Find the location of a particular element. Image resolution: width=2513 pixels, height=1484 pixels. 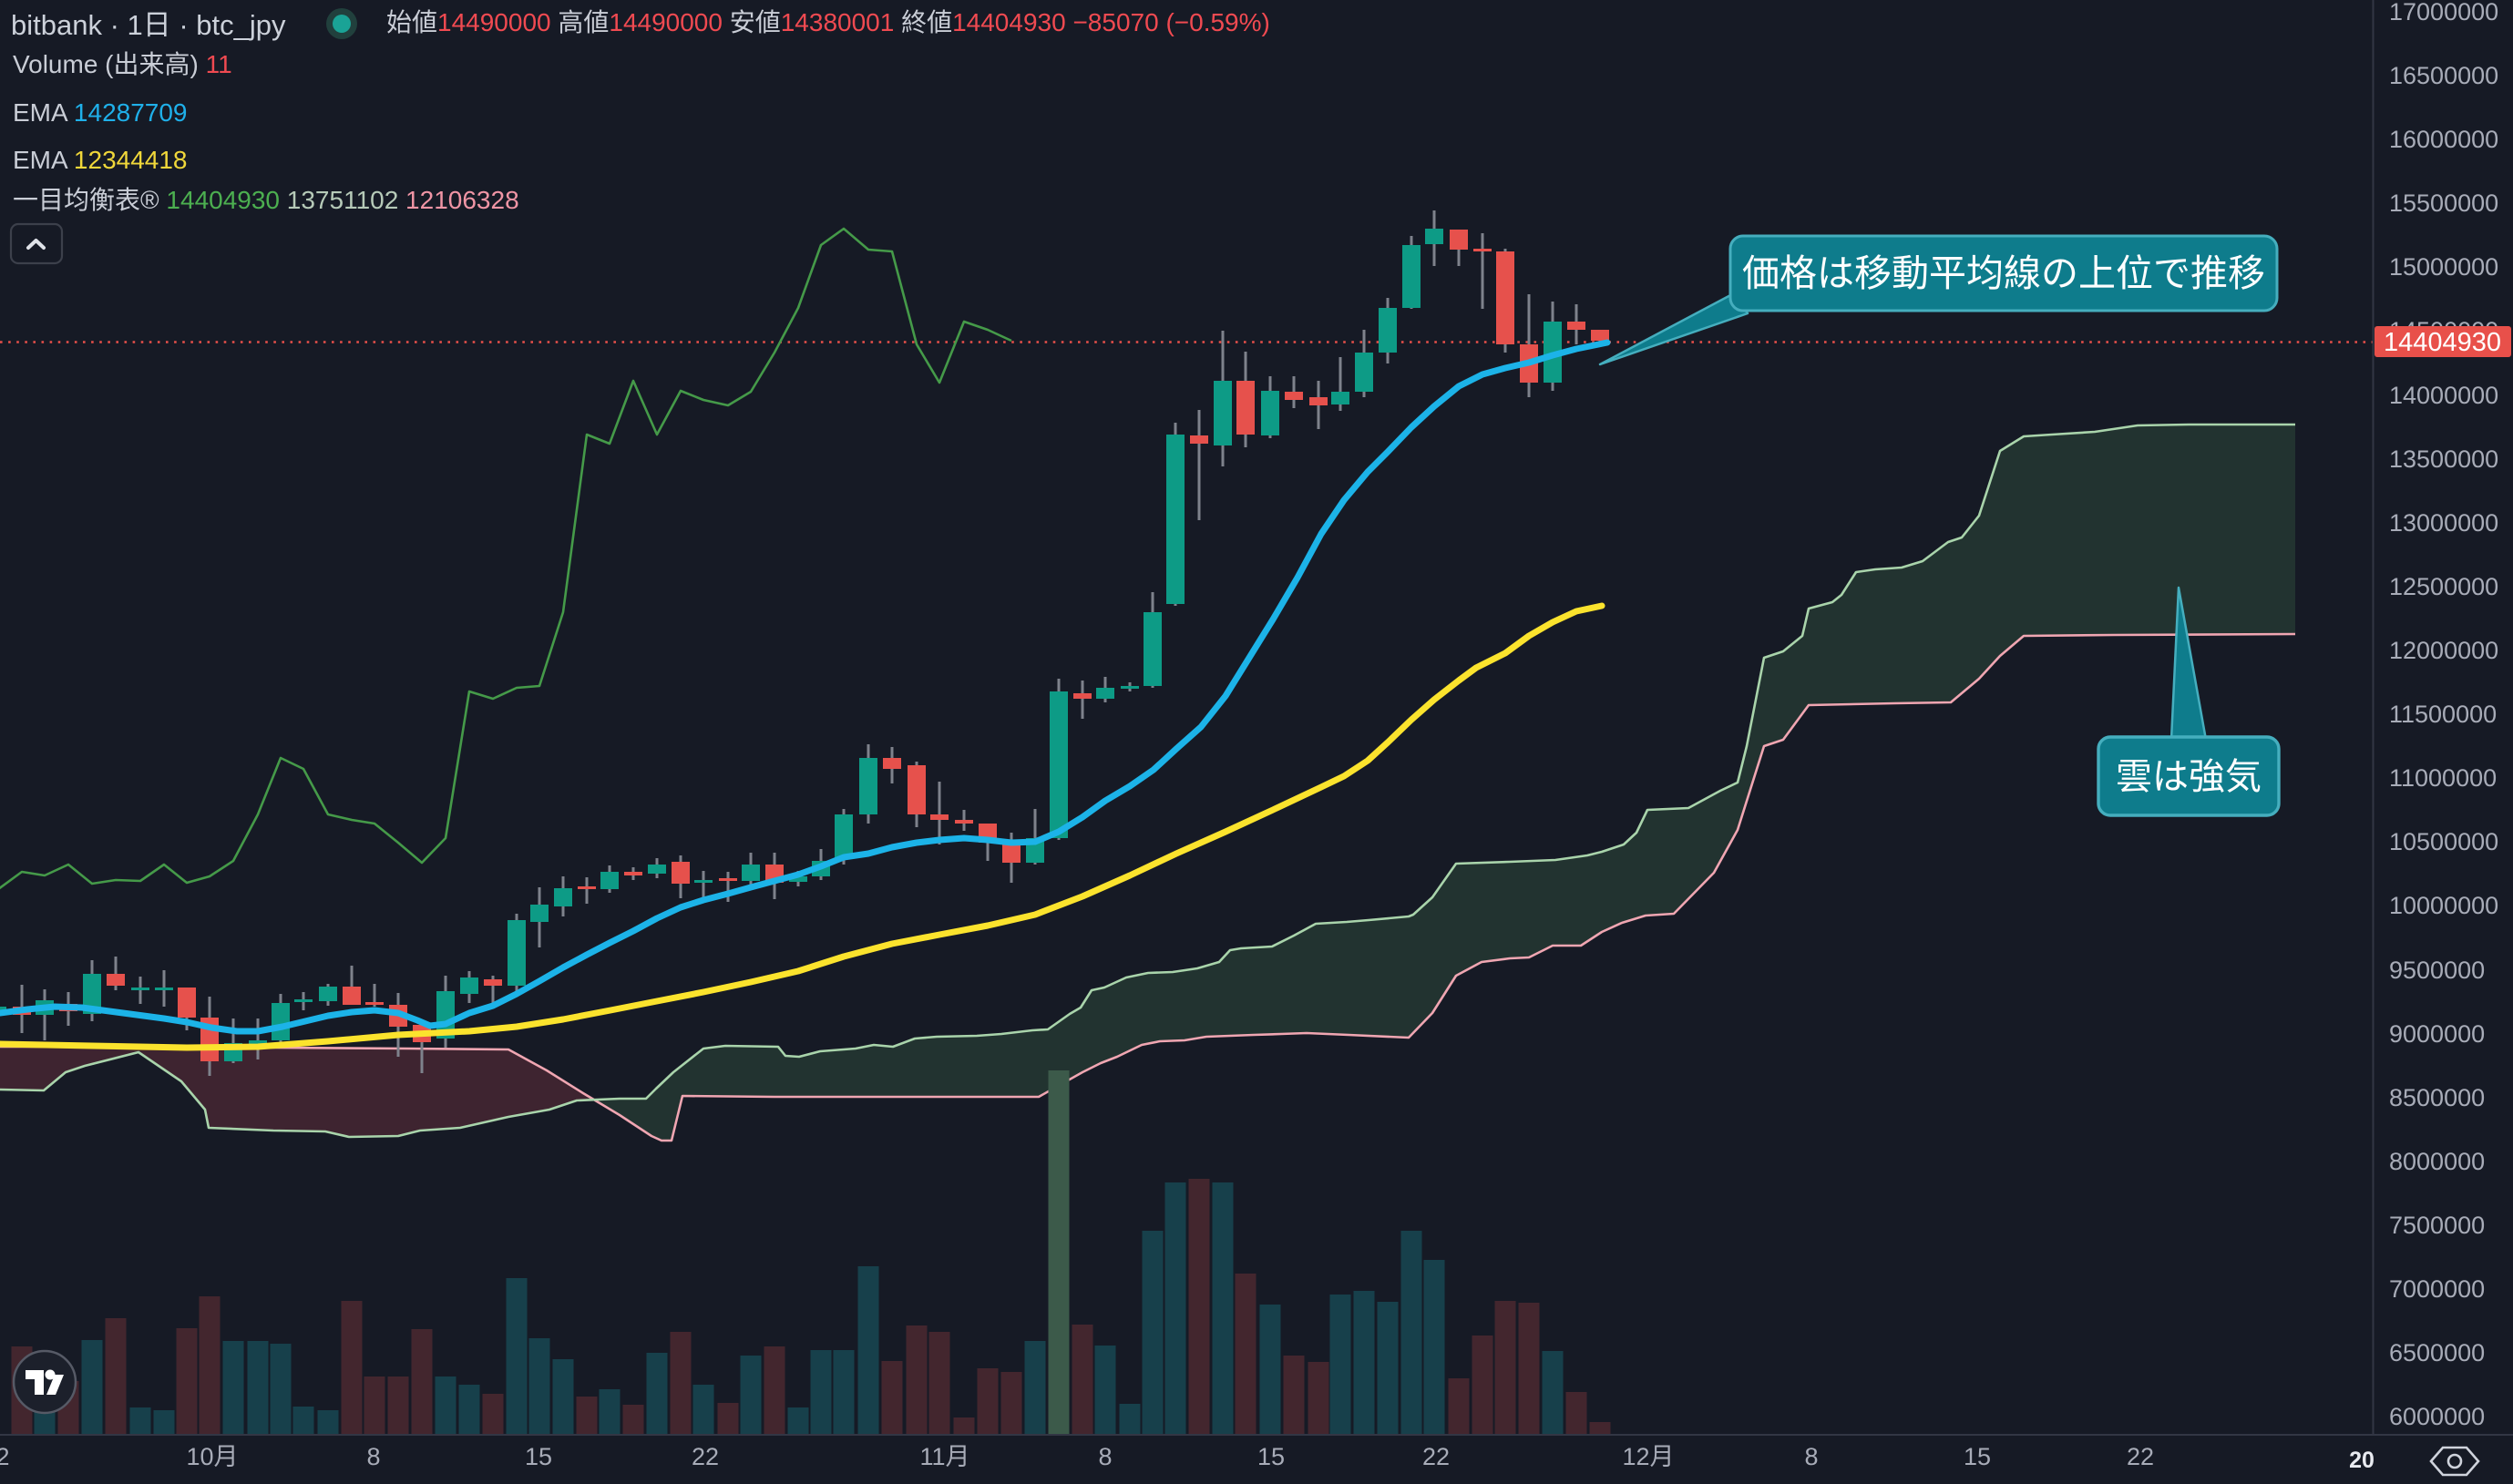

svg-text: 20 is located at coordinates (2362, 1460).